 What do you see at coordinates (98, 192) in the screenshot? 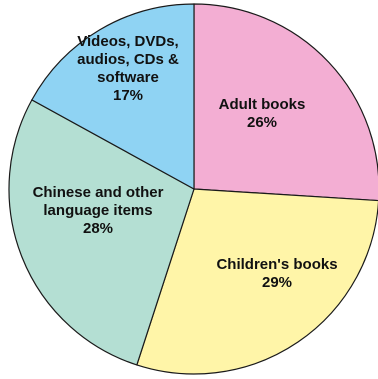
I see `slice-label-line: Chinese and other` at bounding box center [98, 192].